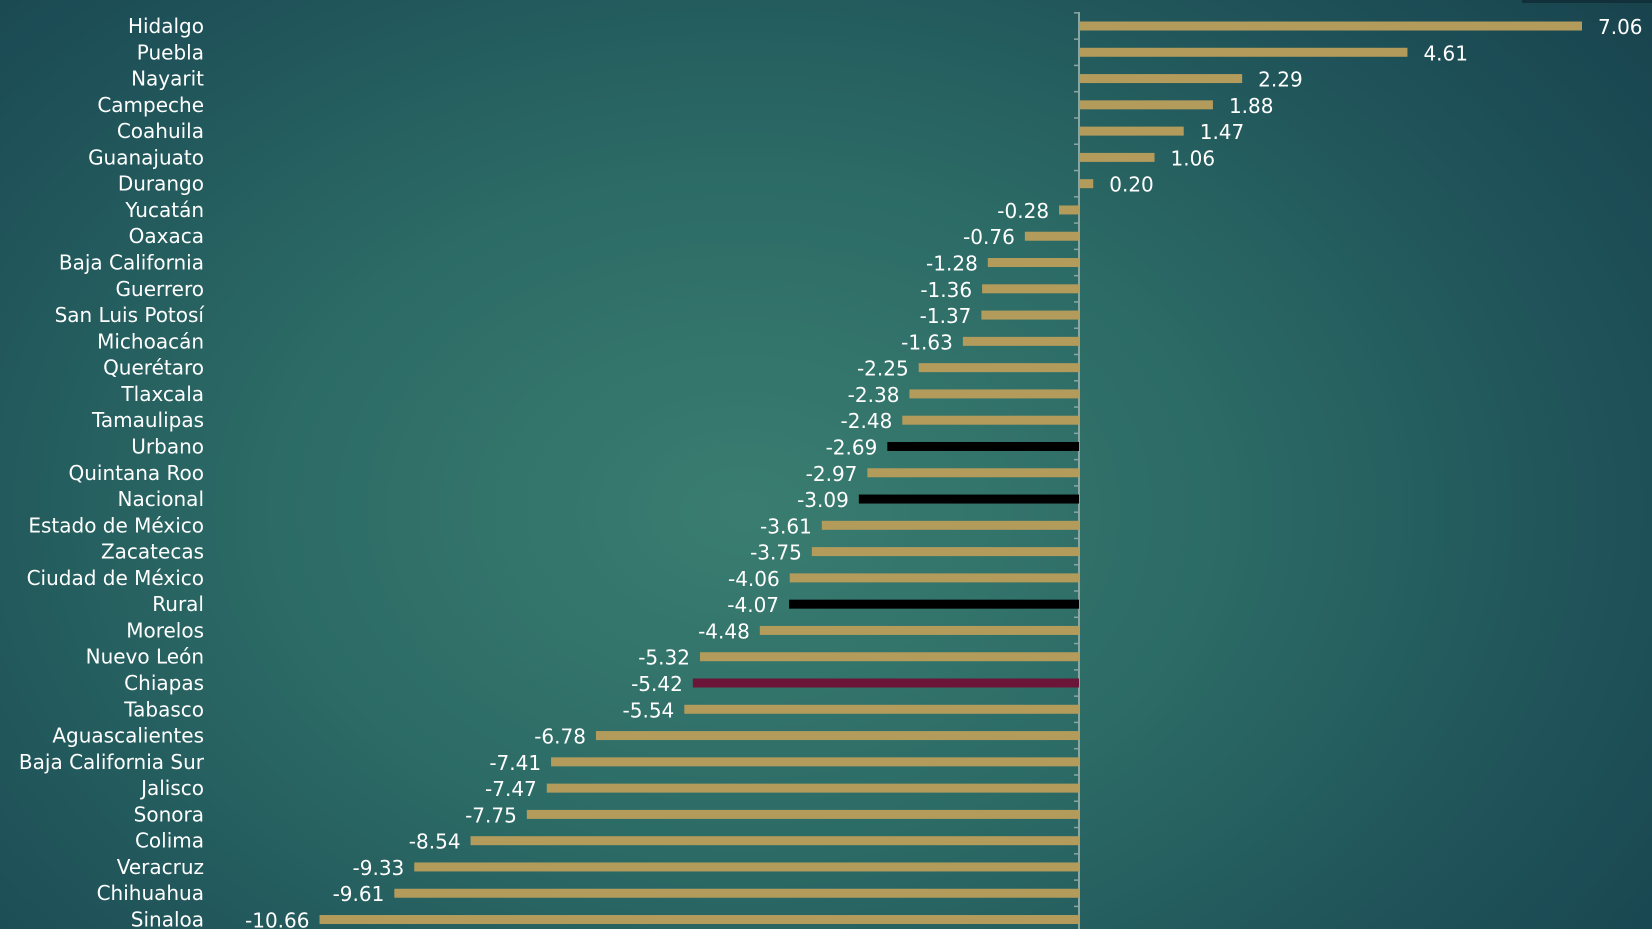  I want to click on bar-durango, so click(1086, 184).